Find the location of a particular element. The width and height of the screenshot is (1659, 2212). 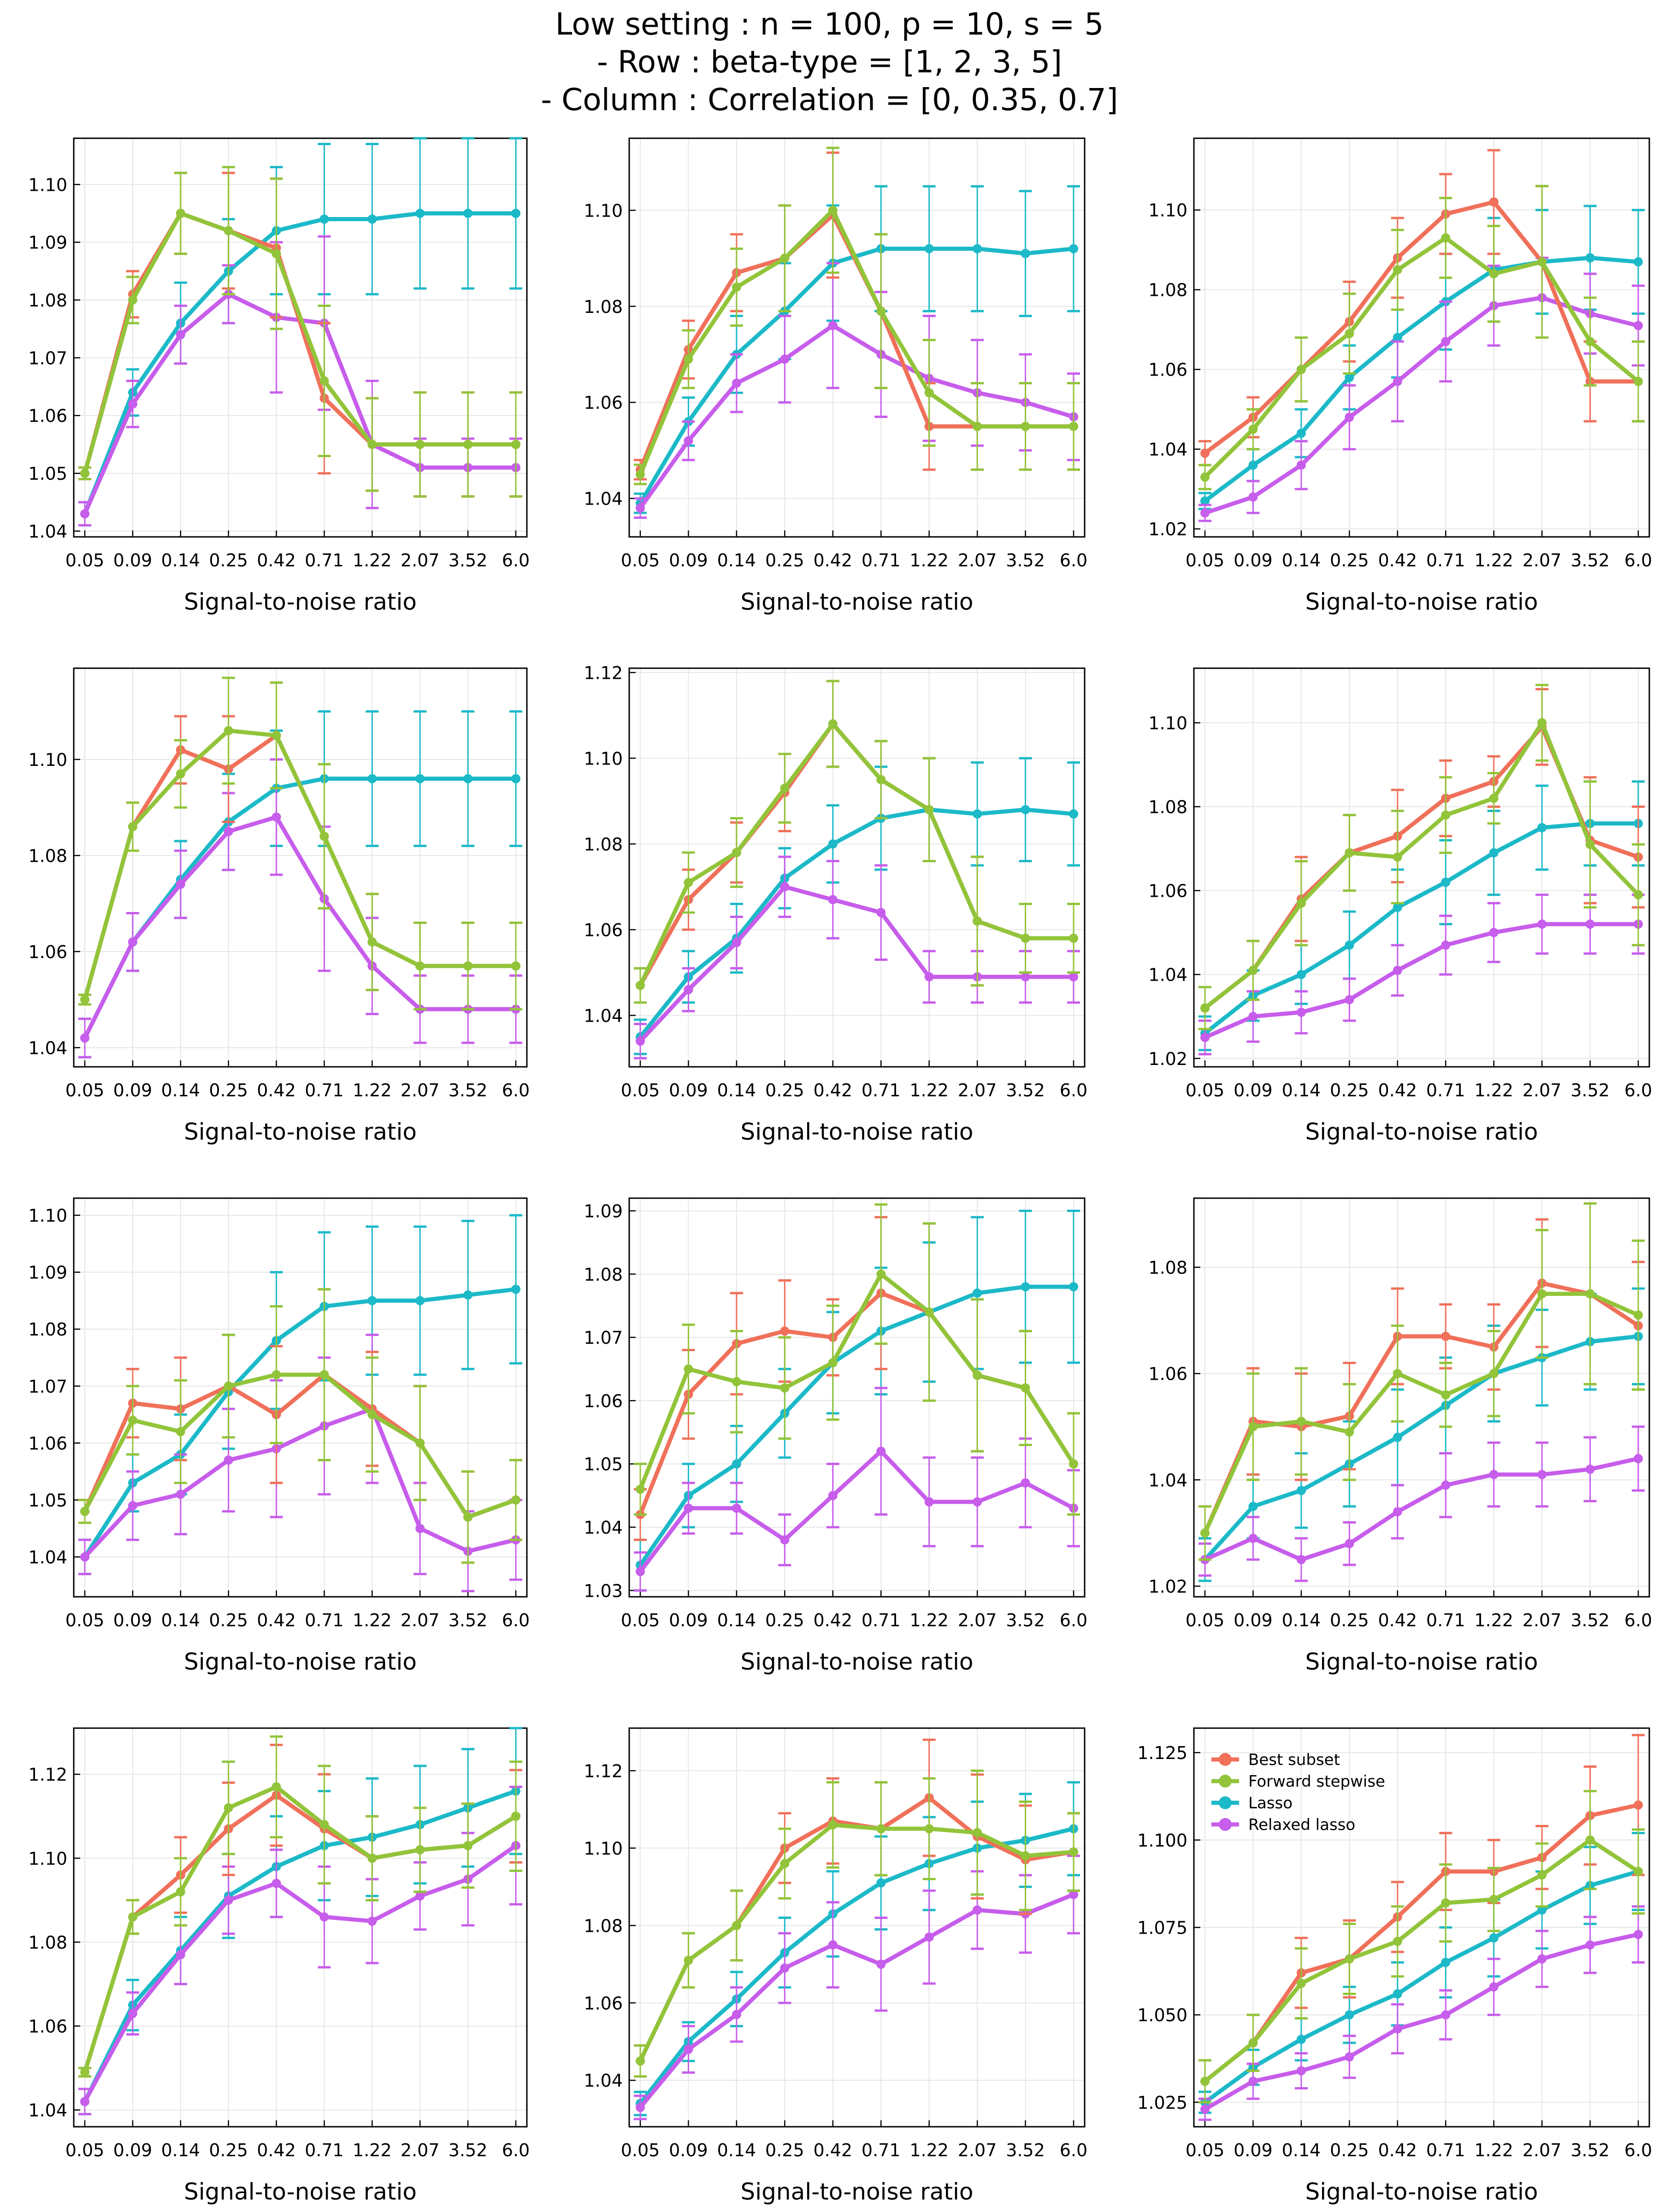

legend-label: Lasso is located at coordinates (1270, 1803).